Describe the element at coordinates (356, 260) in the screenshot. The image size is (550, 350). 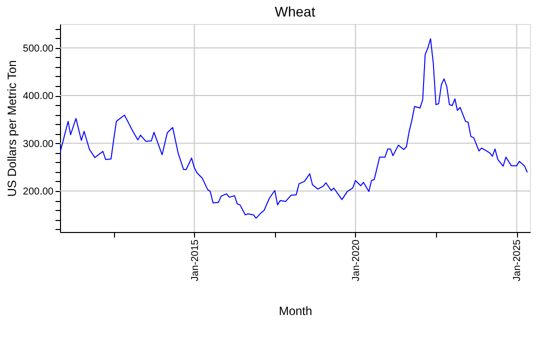
I see `x-tick-label: Jan-2020` at that location.